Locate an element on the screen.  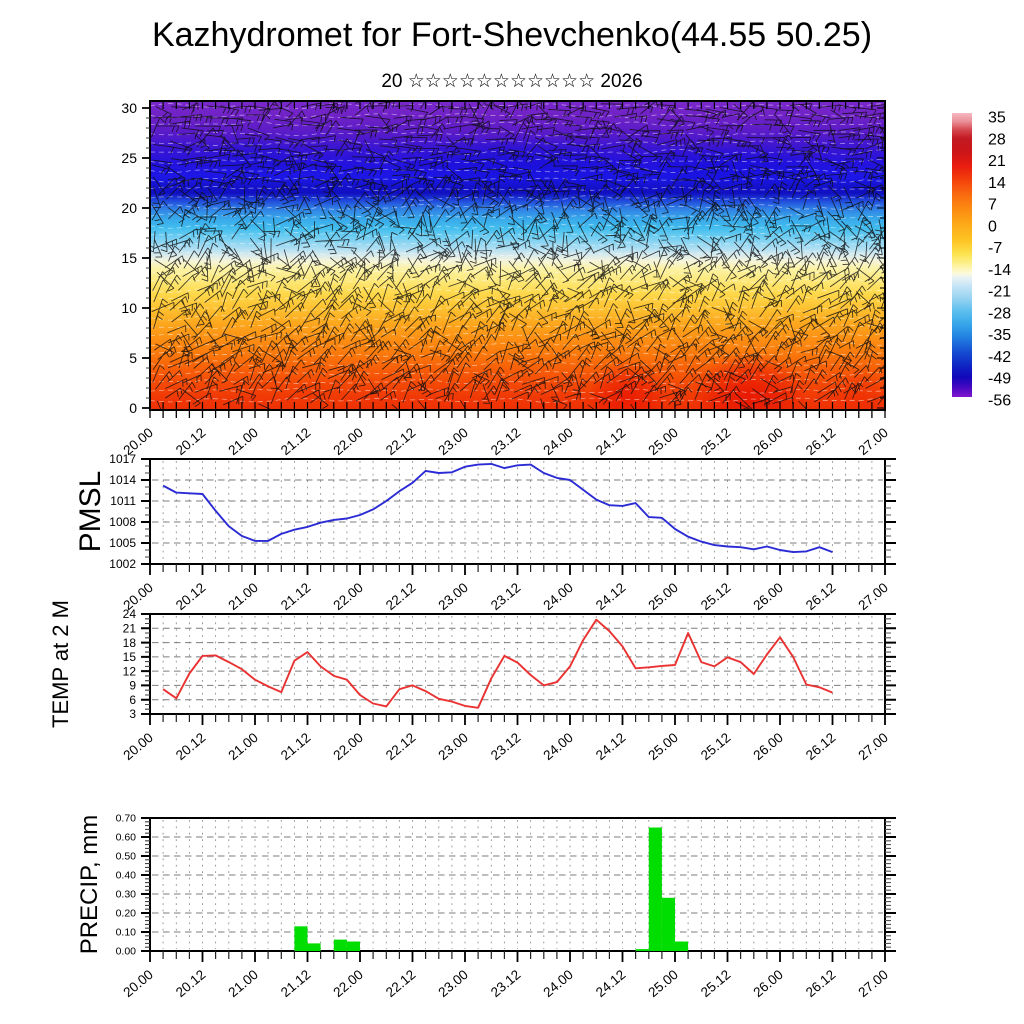
colorbar-label: 14 is located at coordinates (997, 183).